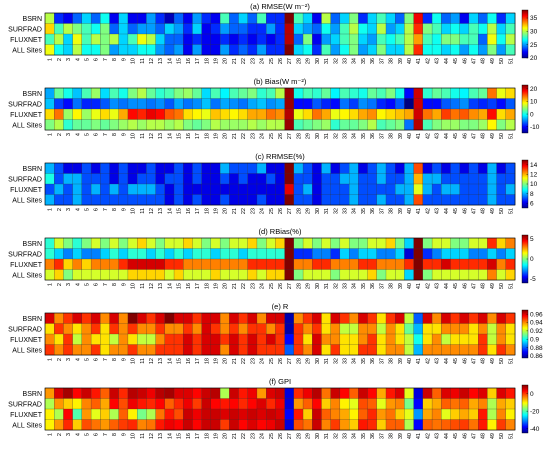 The height and width of the screenshot is (454, 550). Describe the element at coordinates (382, 211) in the screenshot. I see `x-tick-label: 37` at that location.